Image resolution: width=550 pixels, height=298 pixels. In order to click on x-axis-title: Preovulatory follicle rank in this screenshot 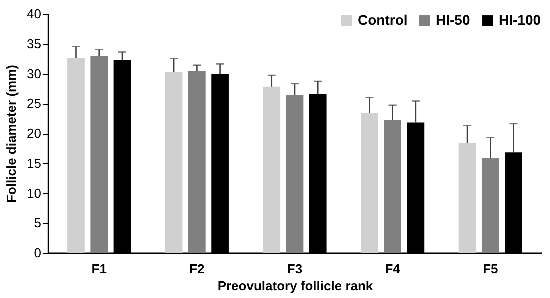, I will do `click(296, 286)`.